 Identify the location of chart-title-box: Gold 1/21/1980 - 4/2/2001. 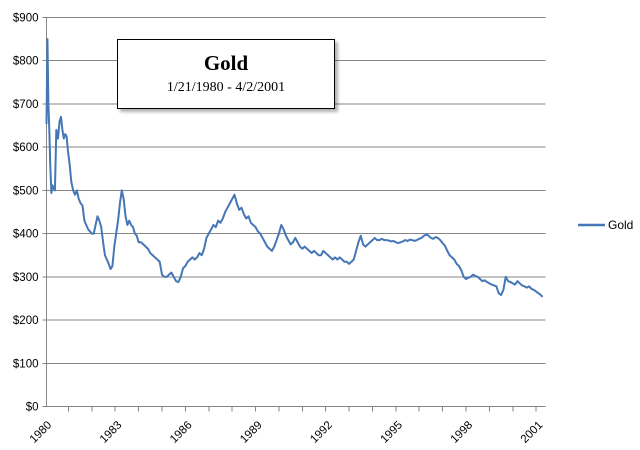
(226, 74).